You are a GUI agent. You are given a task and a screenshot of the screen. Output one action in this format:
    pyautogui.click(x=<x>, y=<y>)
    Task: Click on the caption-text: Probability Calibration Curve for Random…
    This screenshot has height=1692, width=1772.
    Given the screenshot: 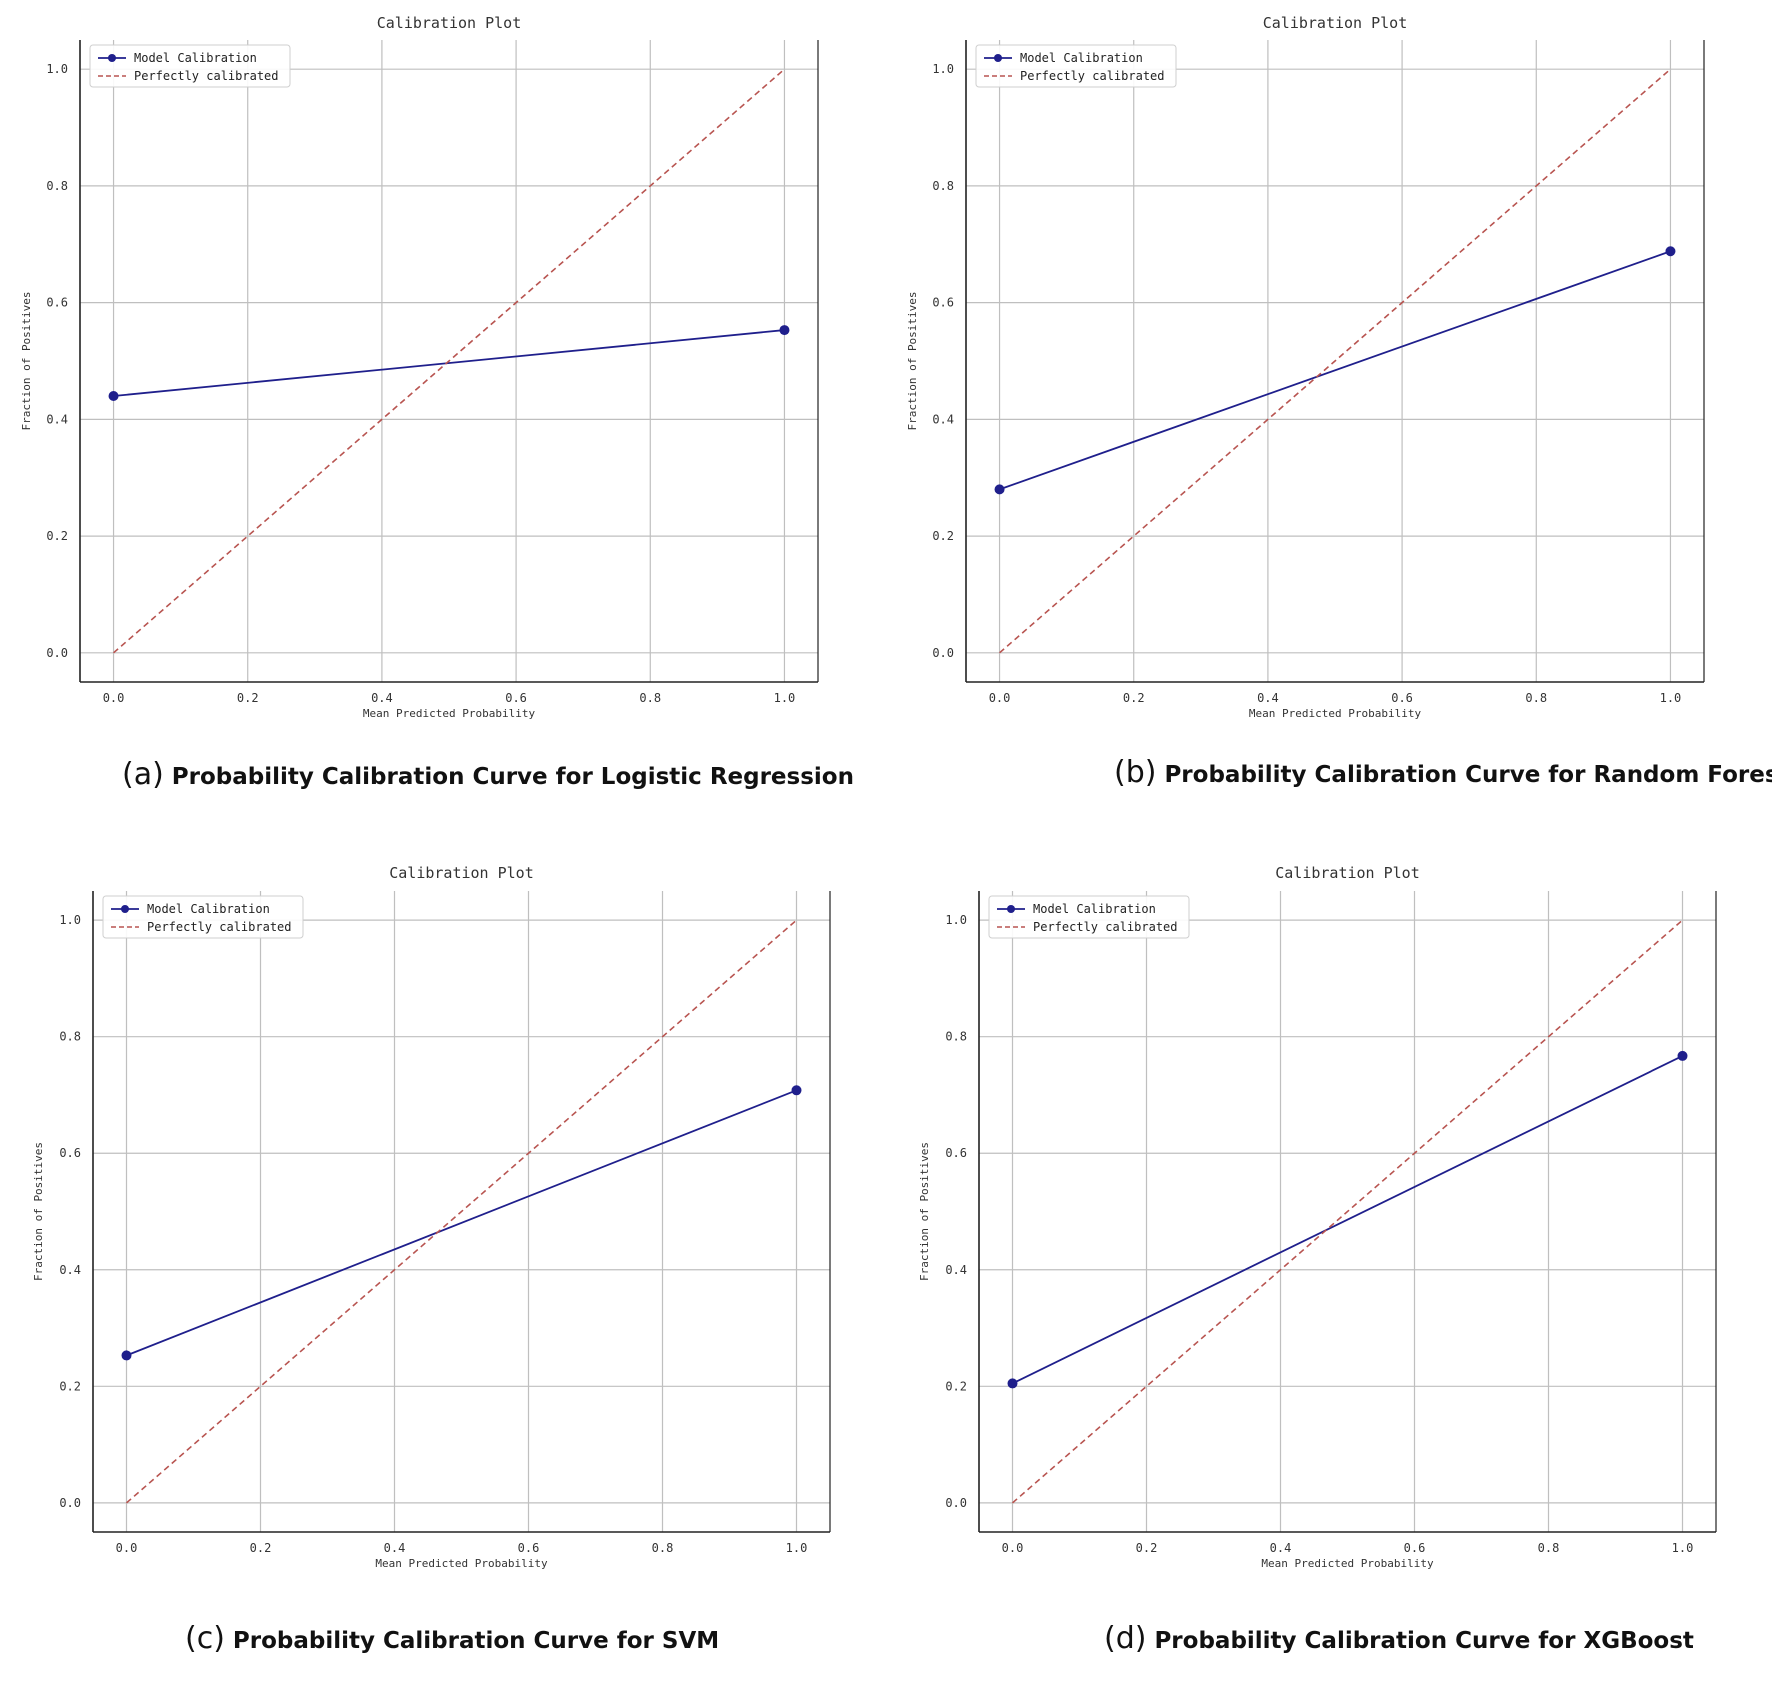 What is the action you would take?
    pyautogui.click(x=1468, y=775)
    